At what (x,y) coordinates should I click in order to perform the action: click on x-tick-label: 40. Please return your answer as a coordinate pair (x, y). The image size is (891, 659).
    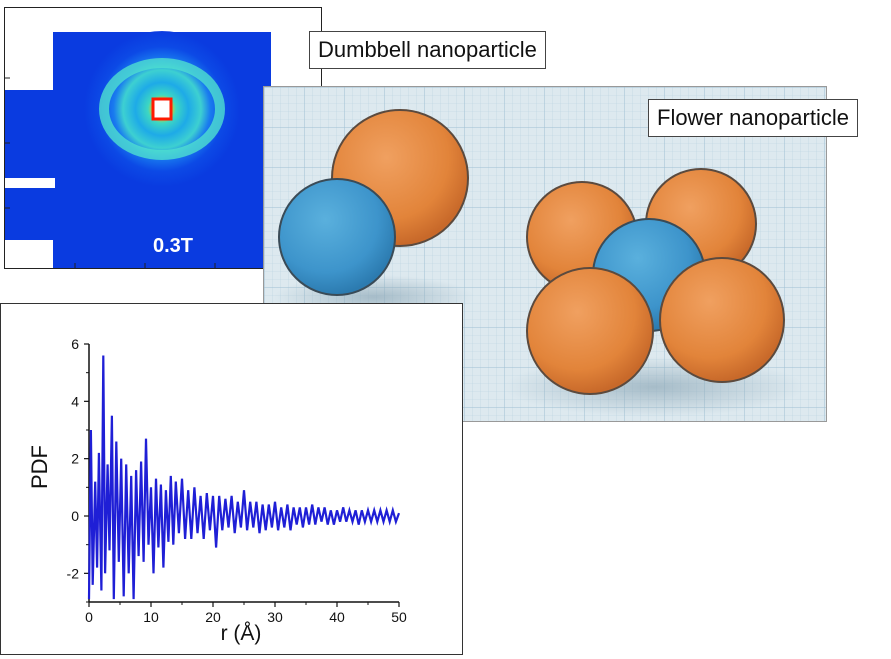
    Looking at the image, I should click on (337, 617).